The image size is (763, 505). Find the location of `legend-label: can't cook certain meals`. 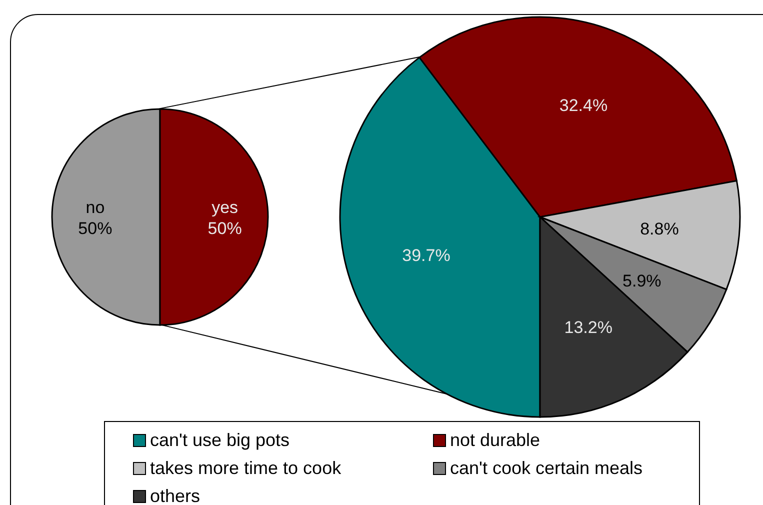

legend-label: can't cook certain meals is located at coordinates (546, 468).